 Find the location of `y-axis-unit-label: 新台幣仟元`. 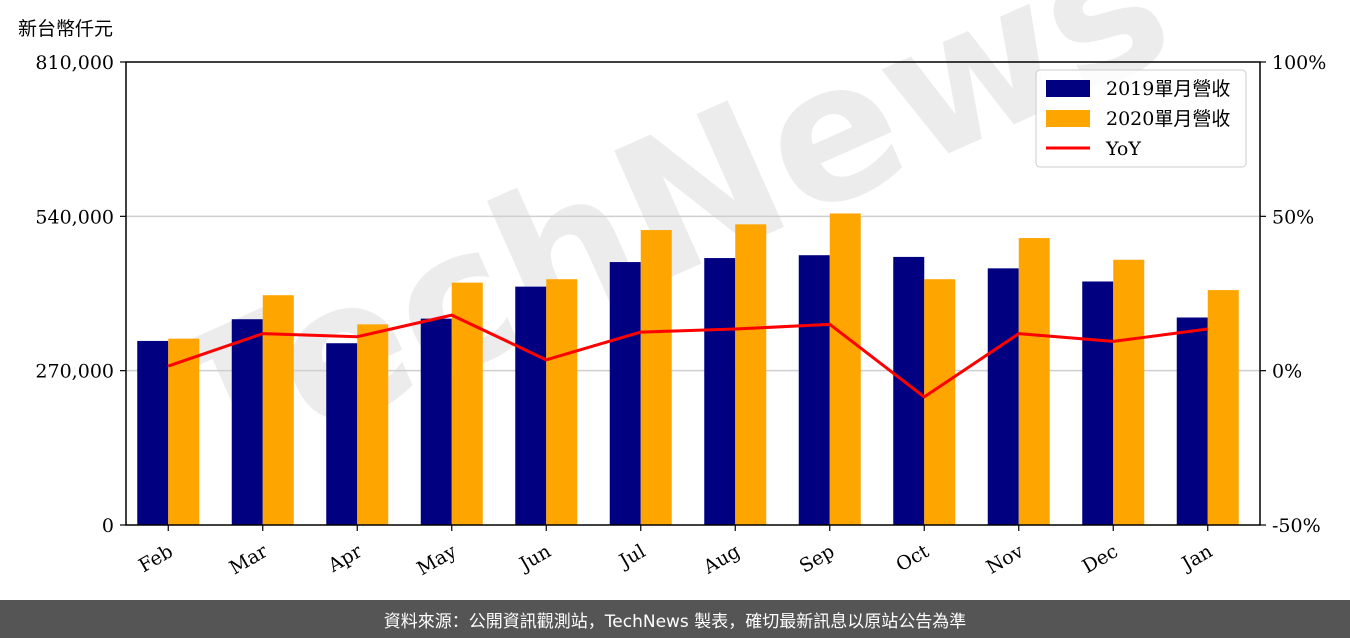

y-axis-unit-label: 新台幣仟元 is located at coordinates (66, 29).